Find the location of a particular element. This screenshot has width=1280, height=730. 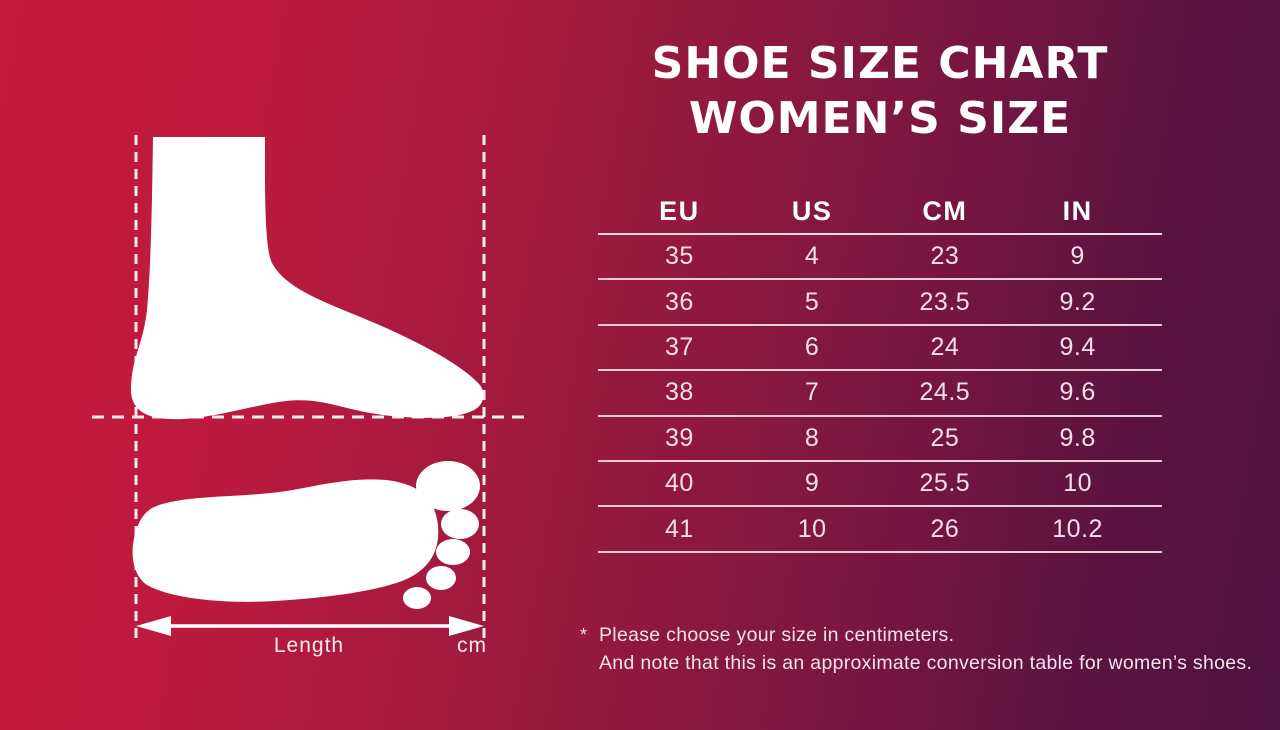

table-cell: 9.2 is located at coordinates (1077, 301).